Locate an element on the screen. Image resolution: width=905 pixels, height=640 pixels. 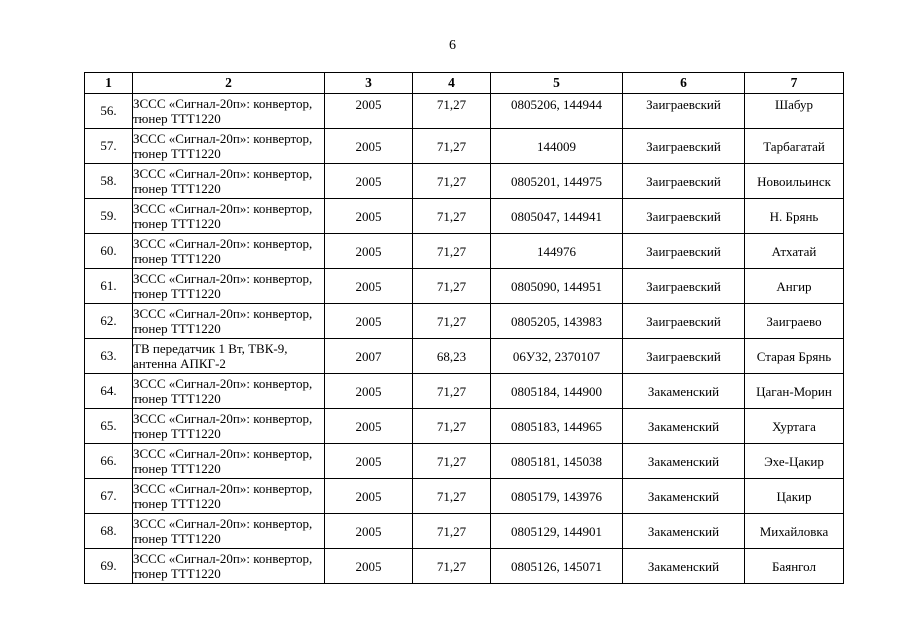
row-codes: 0805090, 144951 is located at coordinates (556, 286).